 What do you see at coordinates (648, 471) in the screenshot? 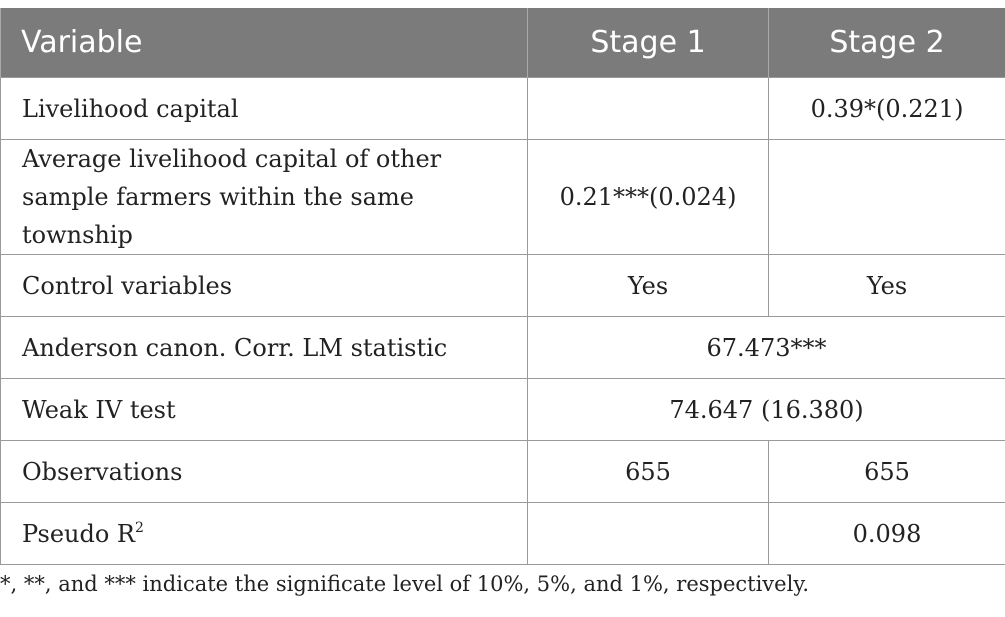
I see `stage1-cell: 655` at bounding box center [648, 471].